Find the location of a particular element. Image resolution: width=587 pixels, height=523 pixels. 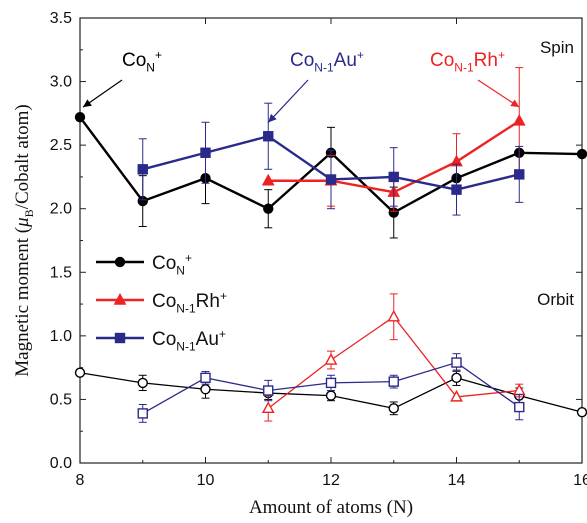

legend-label-2-base: Co is located at coordinates (164, 339).